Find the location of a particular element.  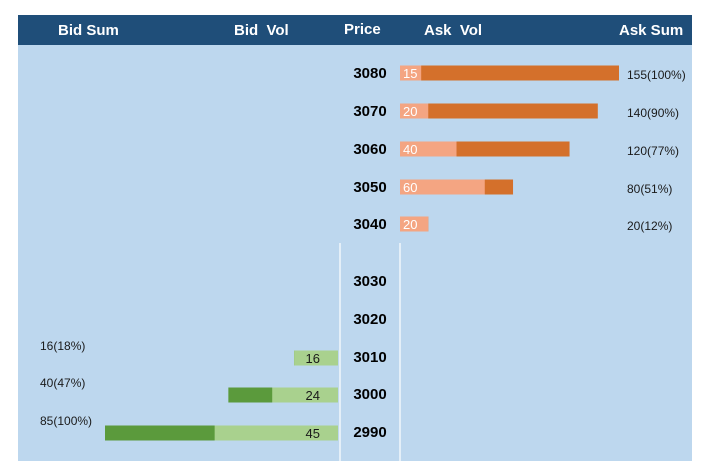

price-label: 3000 is located at coordinates (369, 394).